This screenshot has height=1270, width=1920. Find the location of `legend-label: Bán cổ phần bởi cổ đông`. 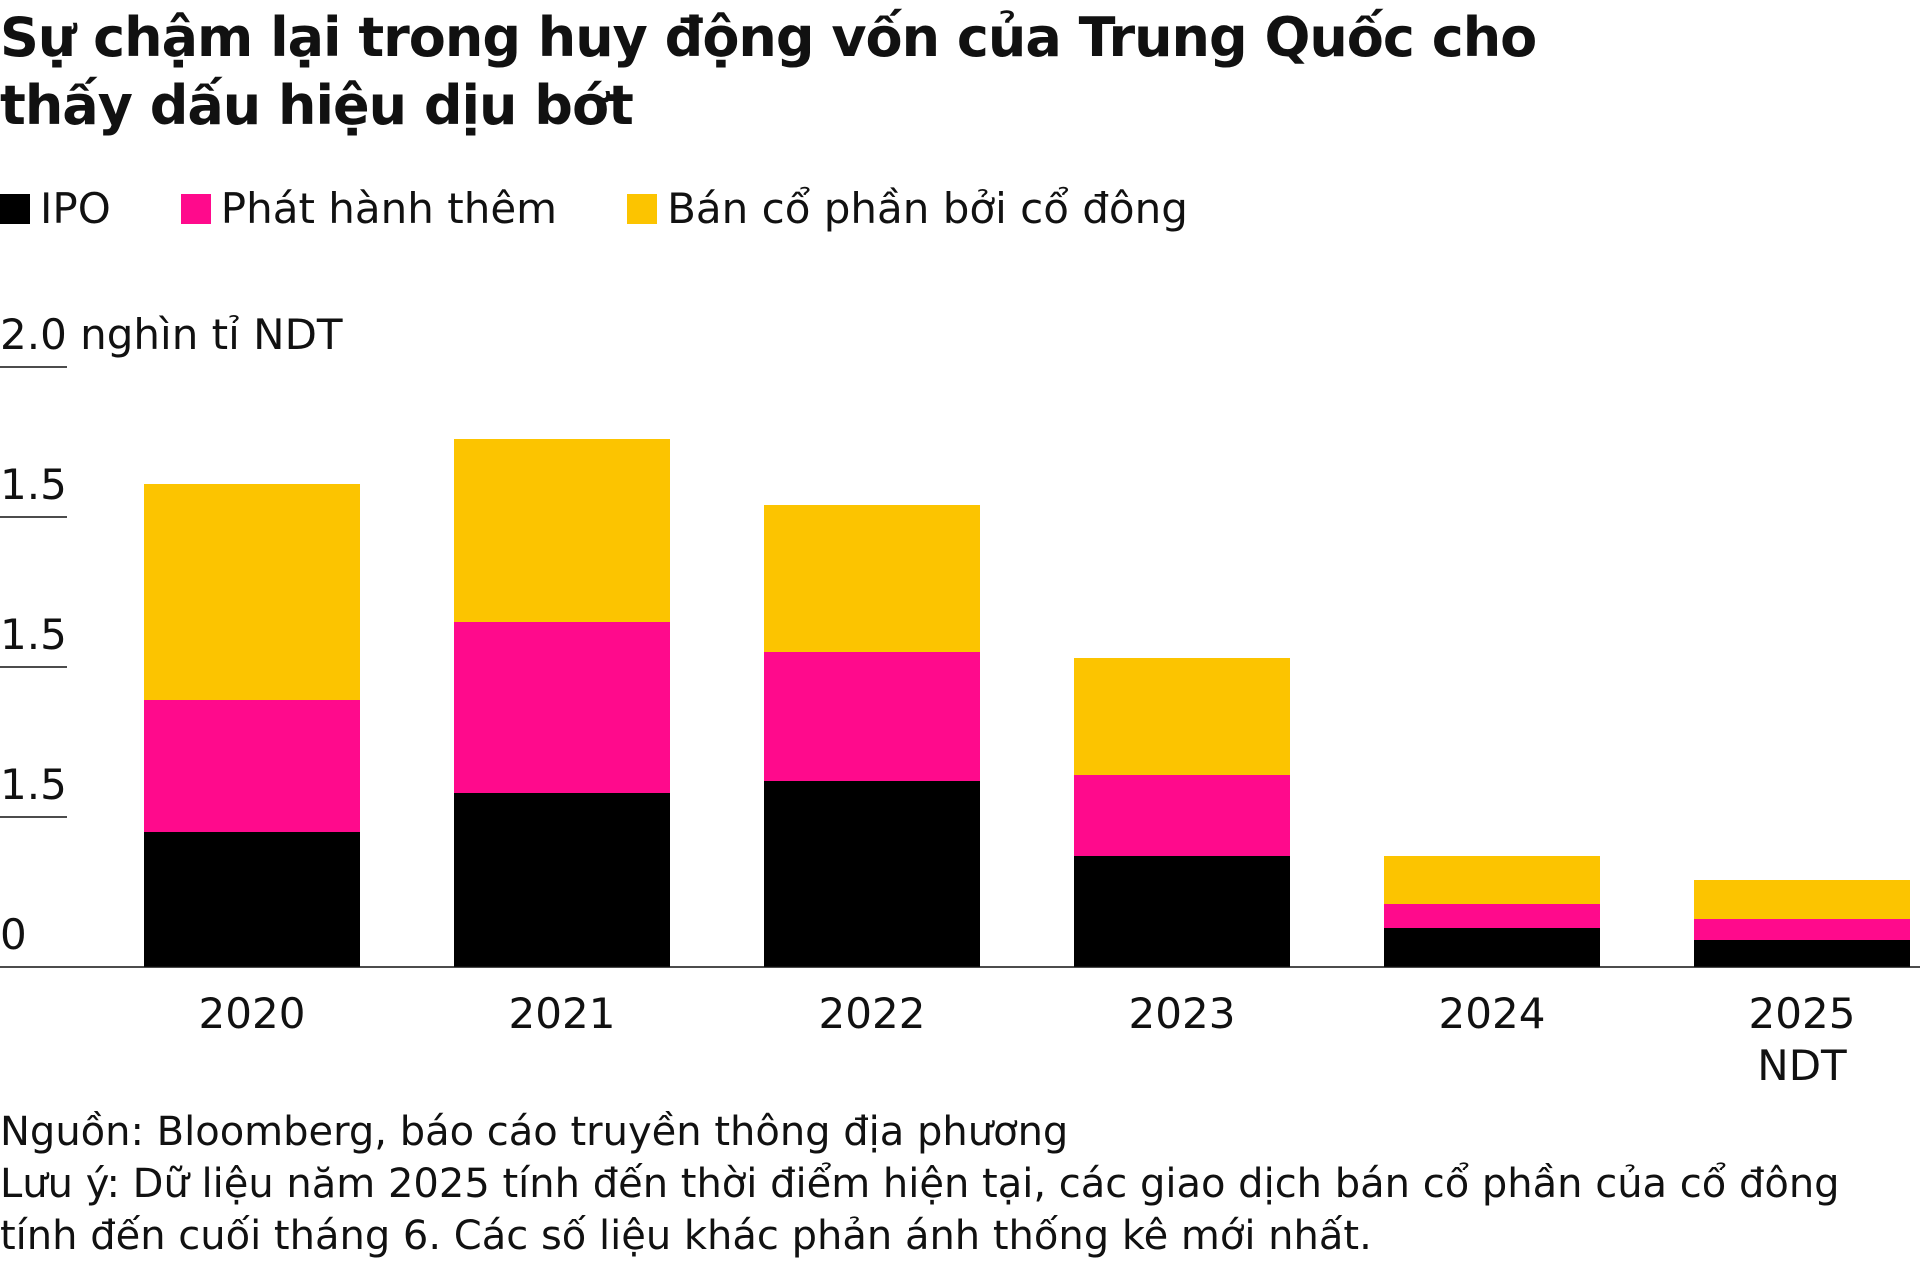

legend-label: Bán cổ phần bởi cổ đông is located at coordinates (927, 208).